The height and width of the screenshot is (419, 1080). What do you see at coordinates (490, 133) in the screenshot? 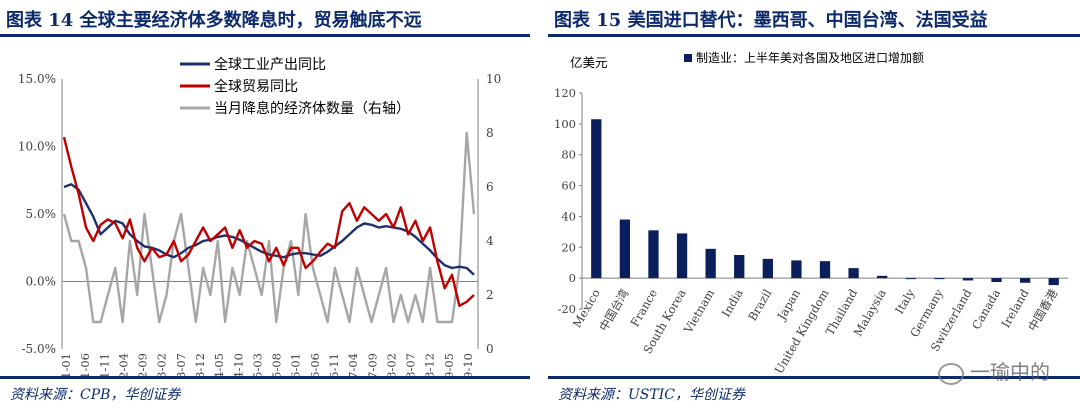
I see `right-y-tick-label: 8` at bounding box center [490, 133].